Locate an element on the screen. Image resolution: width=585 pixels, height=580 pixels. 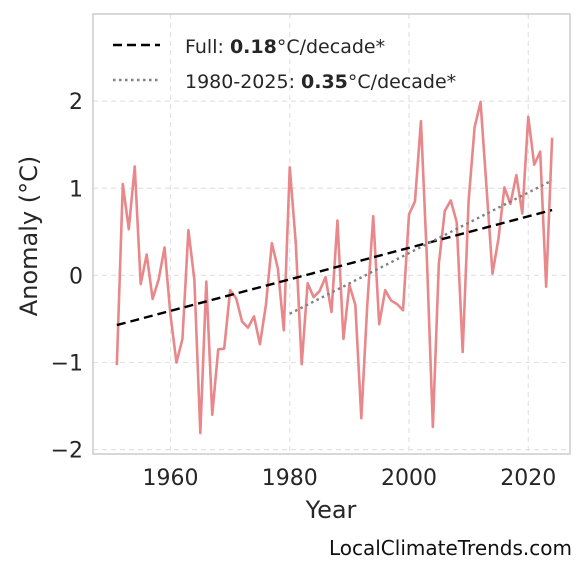
y-tick-label: −2 is located at coordinates (67, 451).